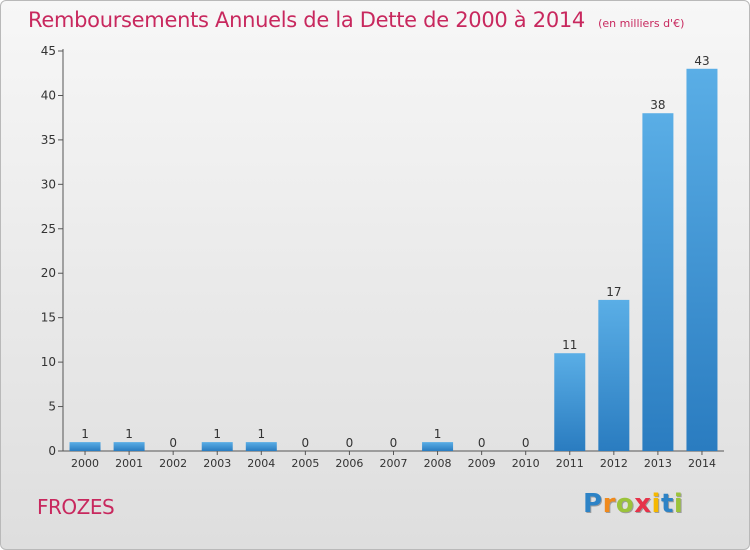 The image size is (750, 550). What do you see at coordinates (85, 434) in the screenshot?
I see `data-label-2000: 1` at bounding box center [85, 434].